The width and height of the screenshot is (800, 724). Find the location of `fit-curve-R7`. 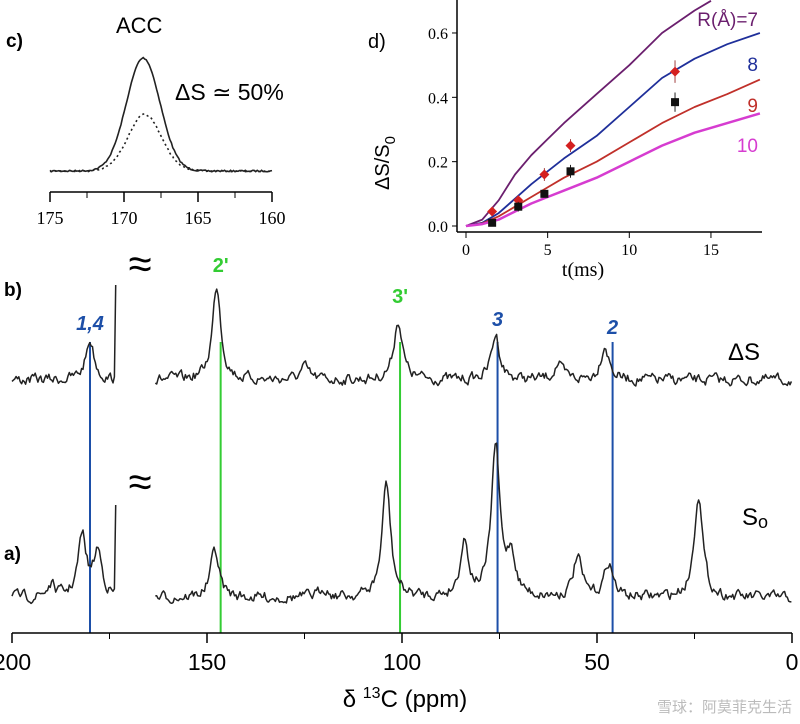

fit-curve-R7 is located at coordinates (588, 113).